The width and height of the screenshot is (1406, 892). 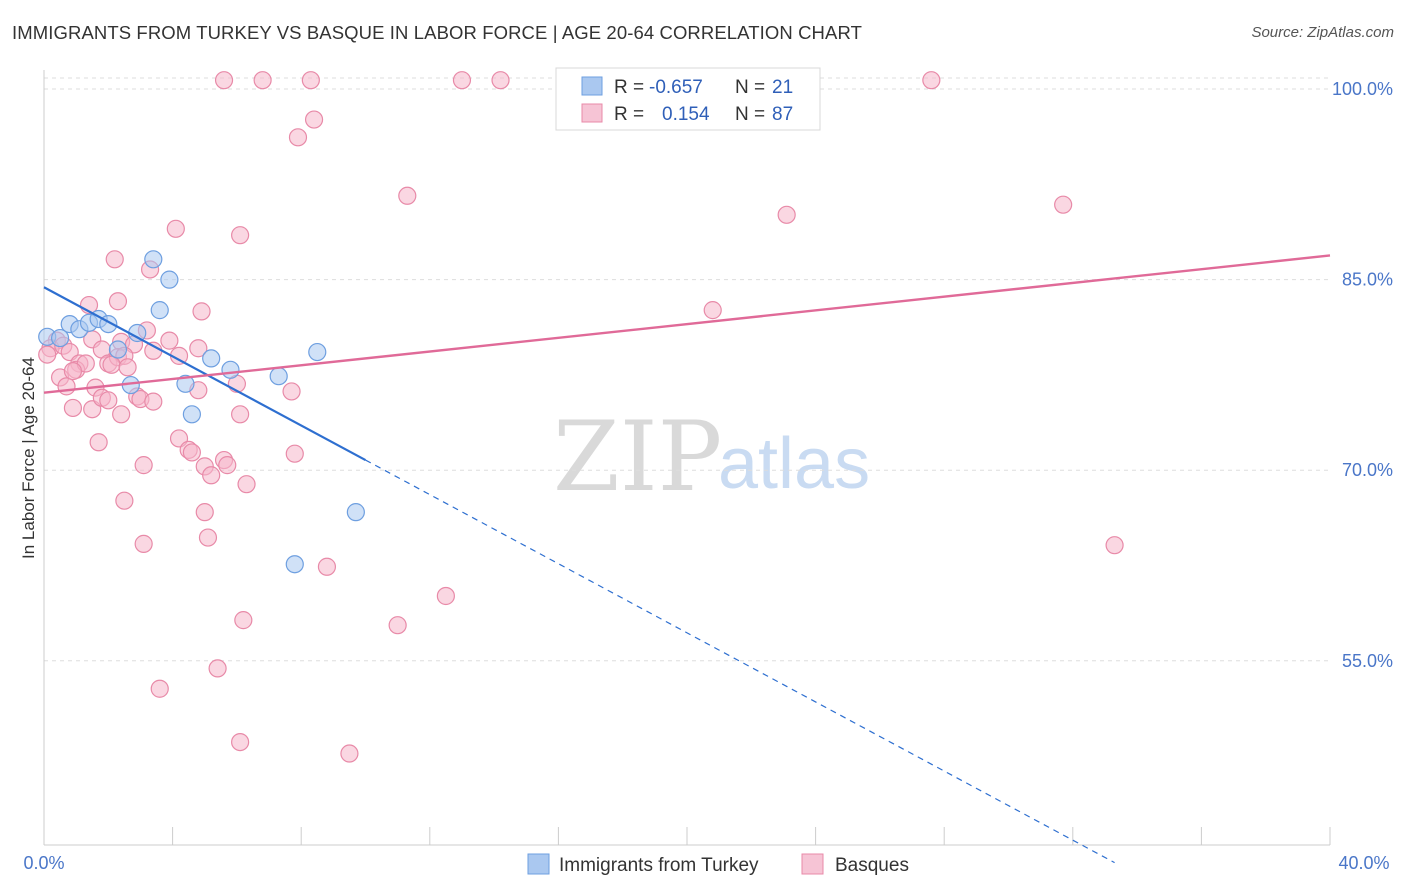 I want to click on legend-n-value-blue: 21, so click(x=782, y=87).